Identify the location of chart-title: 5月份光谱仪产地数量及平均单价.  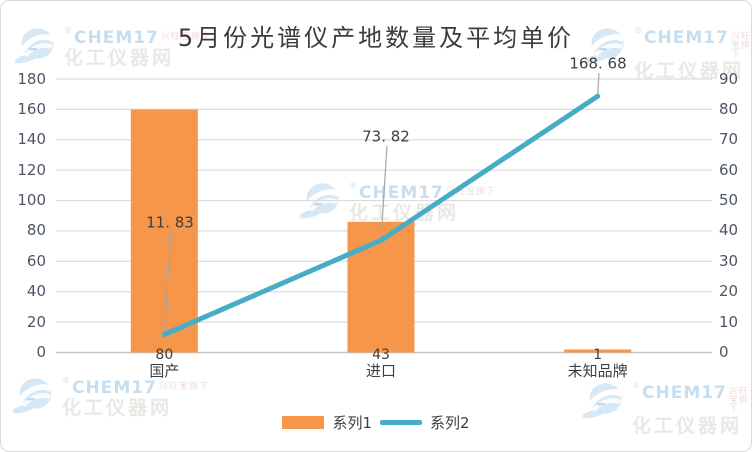
(376, 38).